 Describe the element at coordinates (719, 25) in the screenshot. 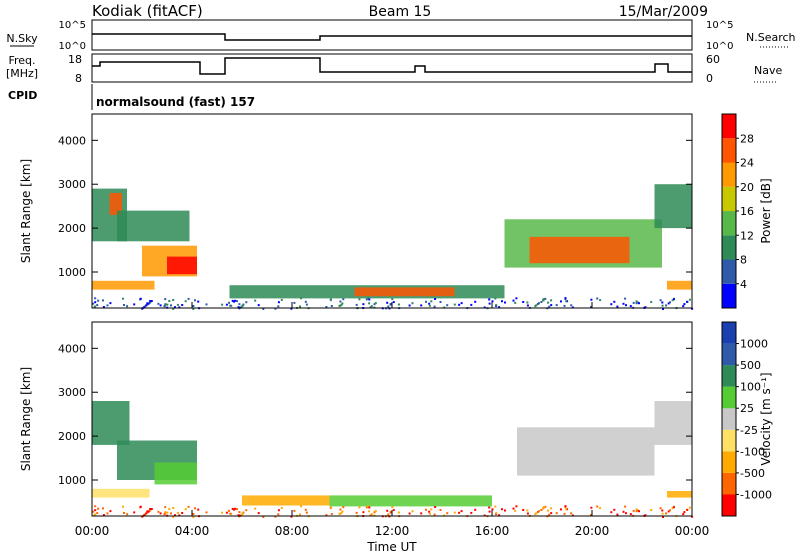

I see `nsearch-tick-top: 10^5` at that location.